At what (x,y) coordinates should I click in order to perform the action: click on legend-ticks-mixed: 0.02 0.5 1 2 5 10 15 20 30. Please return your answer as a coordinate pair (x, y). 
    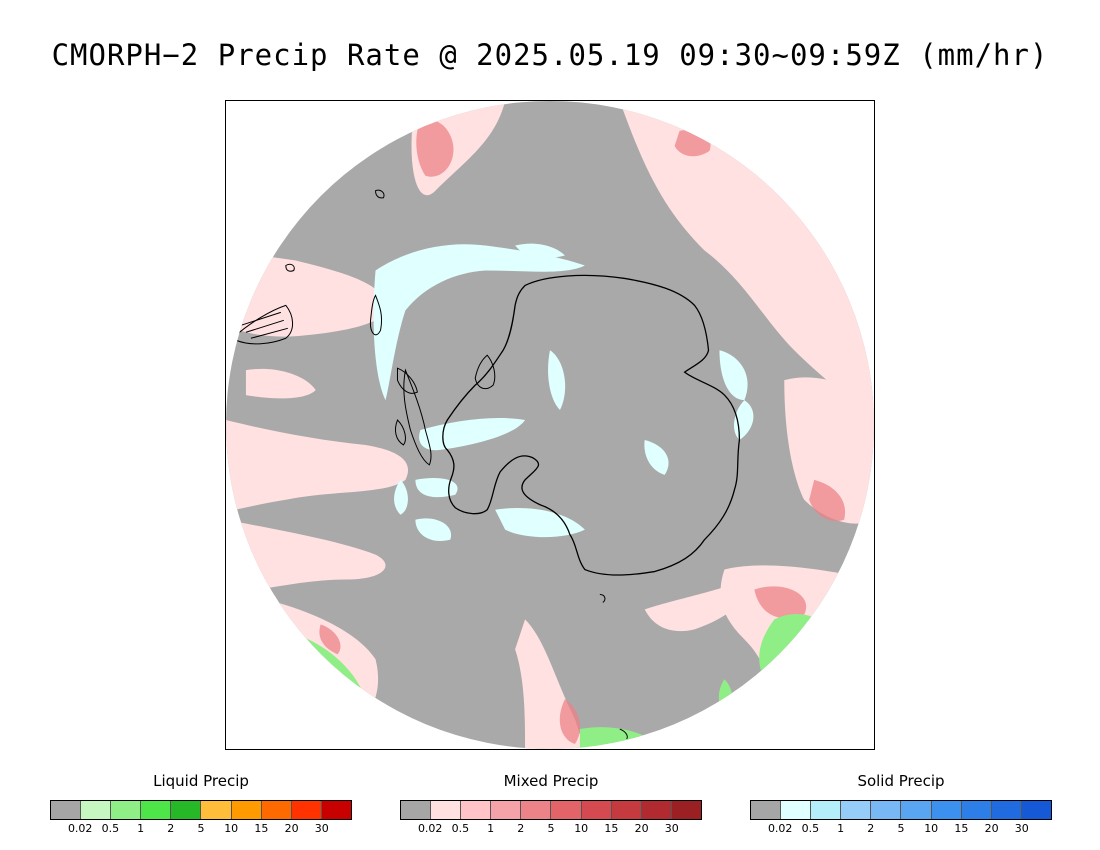
    Looking at the image, I should click on (551, 828).